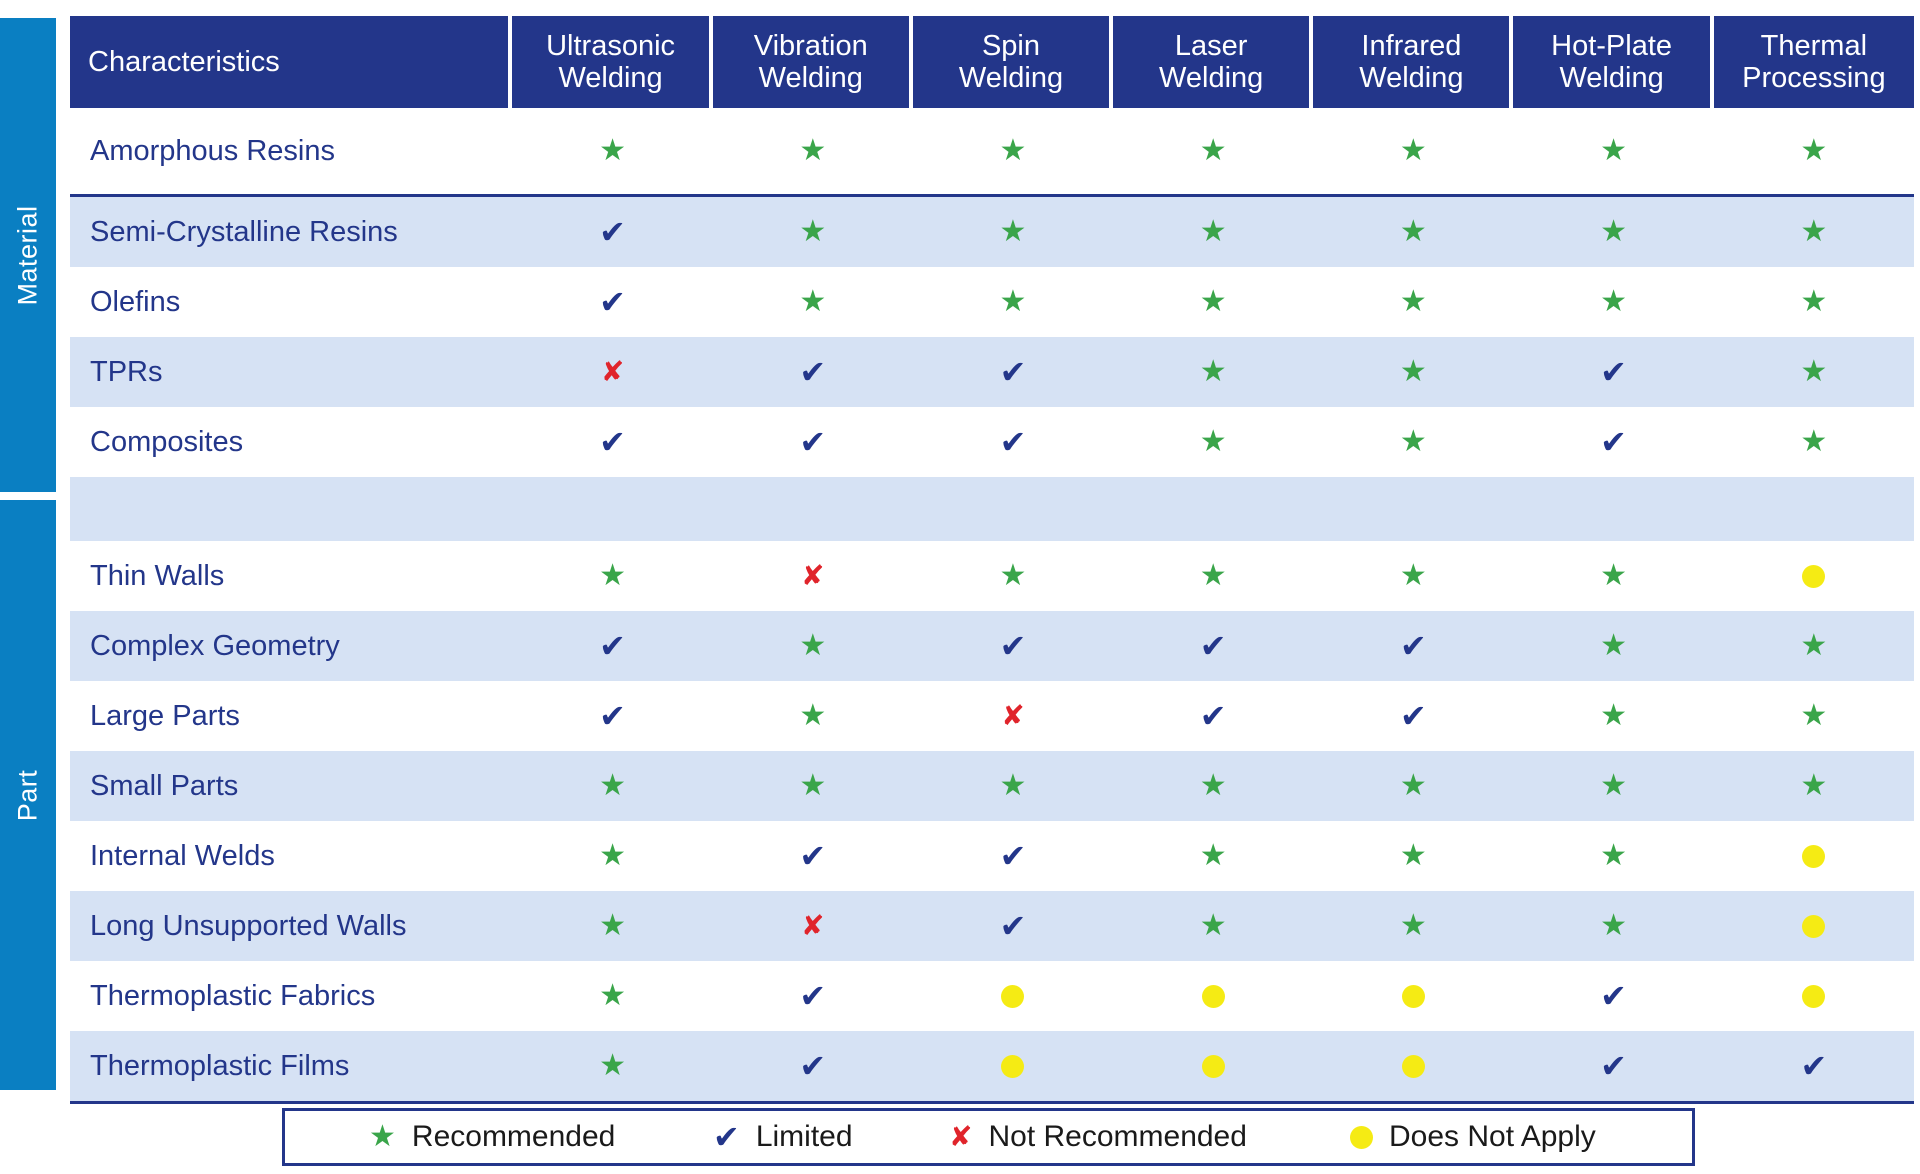 The image size is (1920, 1174). Describe the element at coordinates (1010, 46) in the screenshot. I see `header-method-line-1: Spin` at that location.